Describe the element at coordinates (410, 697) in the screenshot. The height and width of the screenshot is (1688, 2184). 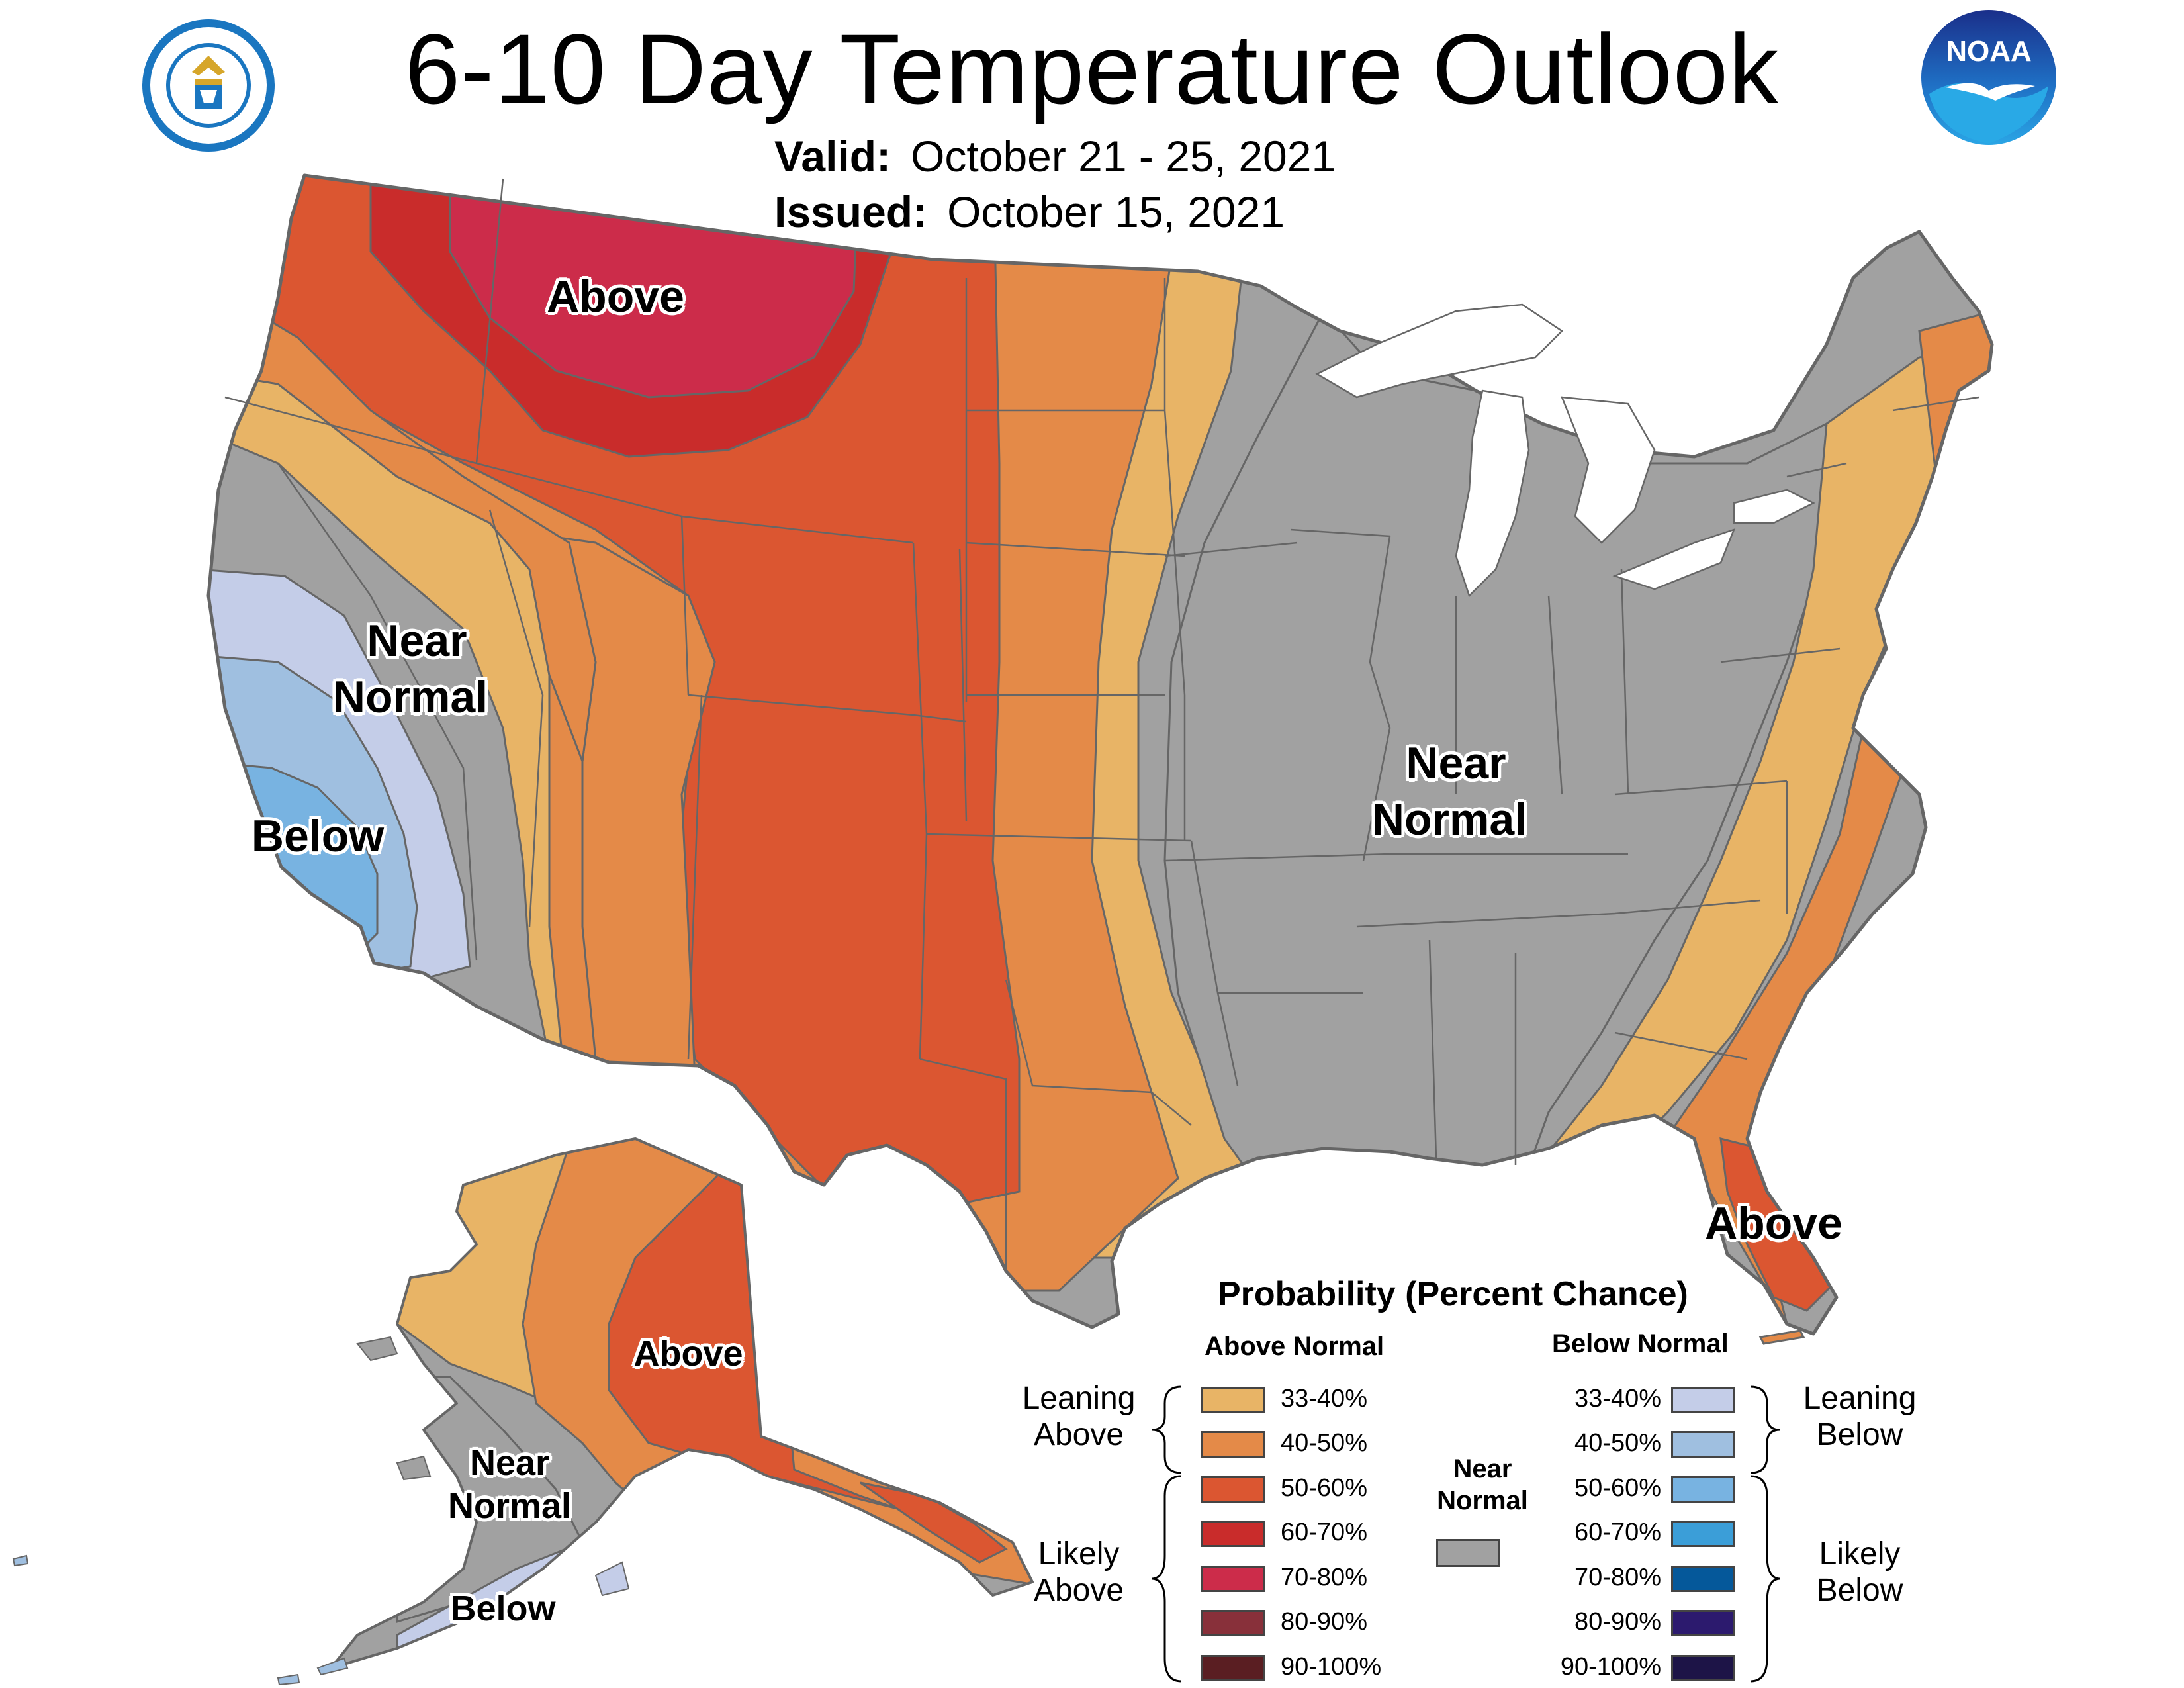
I see `label-west-near-2: Normal` at that location.